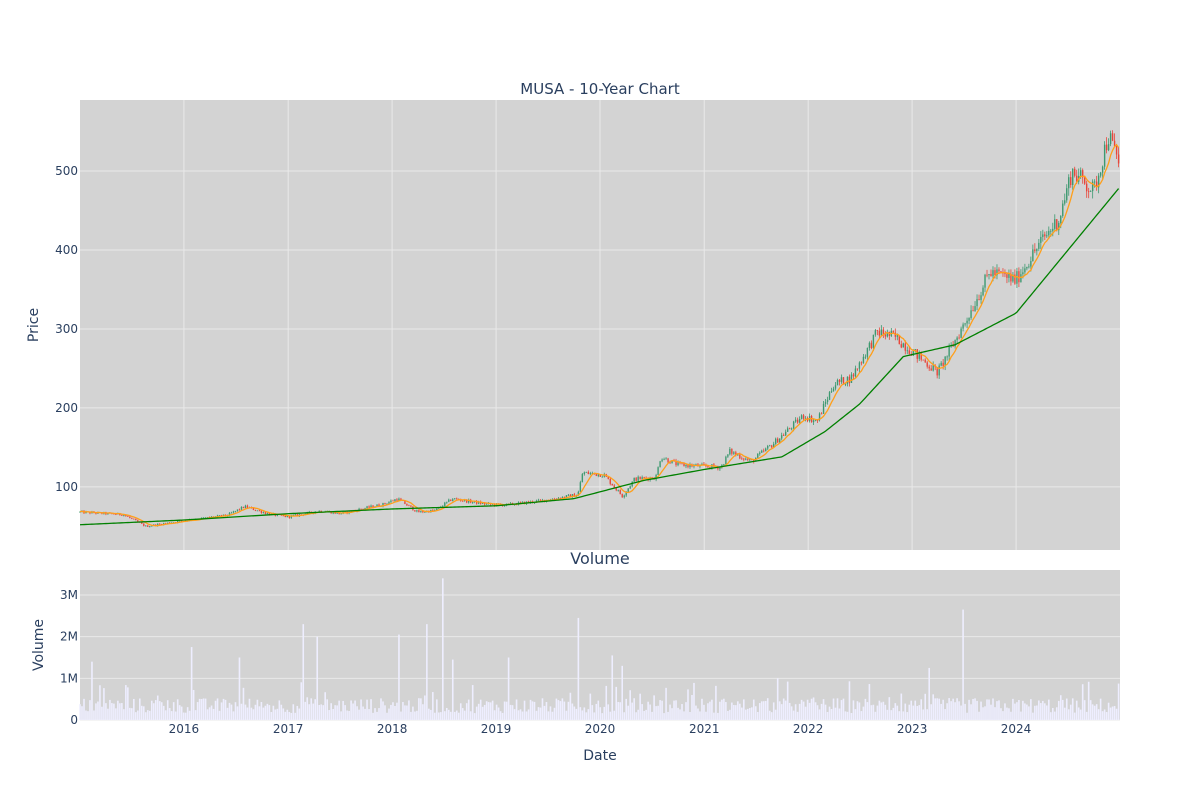  I want to click on x-tick-label: 2020, so click(600, 729).